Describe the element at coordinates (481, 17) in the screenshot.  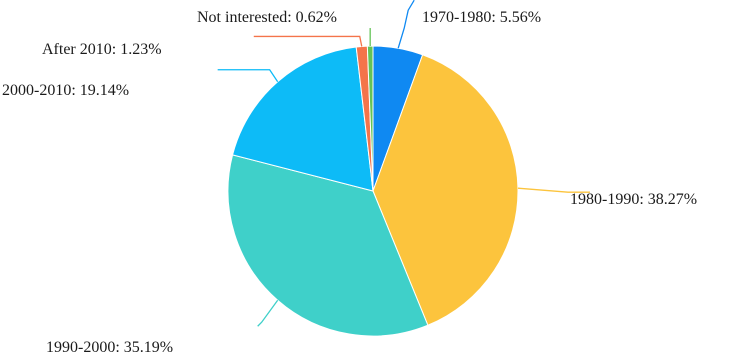
I see `label-1970-1980: 1970-1980: 5.56%` at that location.